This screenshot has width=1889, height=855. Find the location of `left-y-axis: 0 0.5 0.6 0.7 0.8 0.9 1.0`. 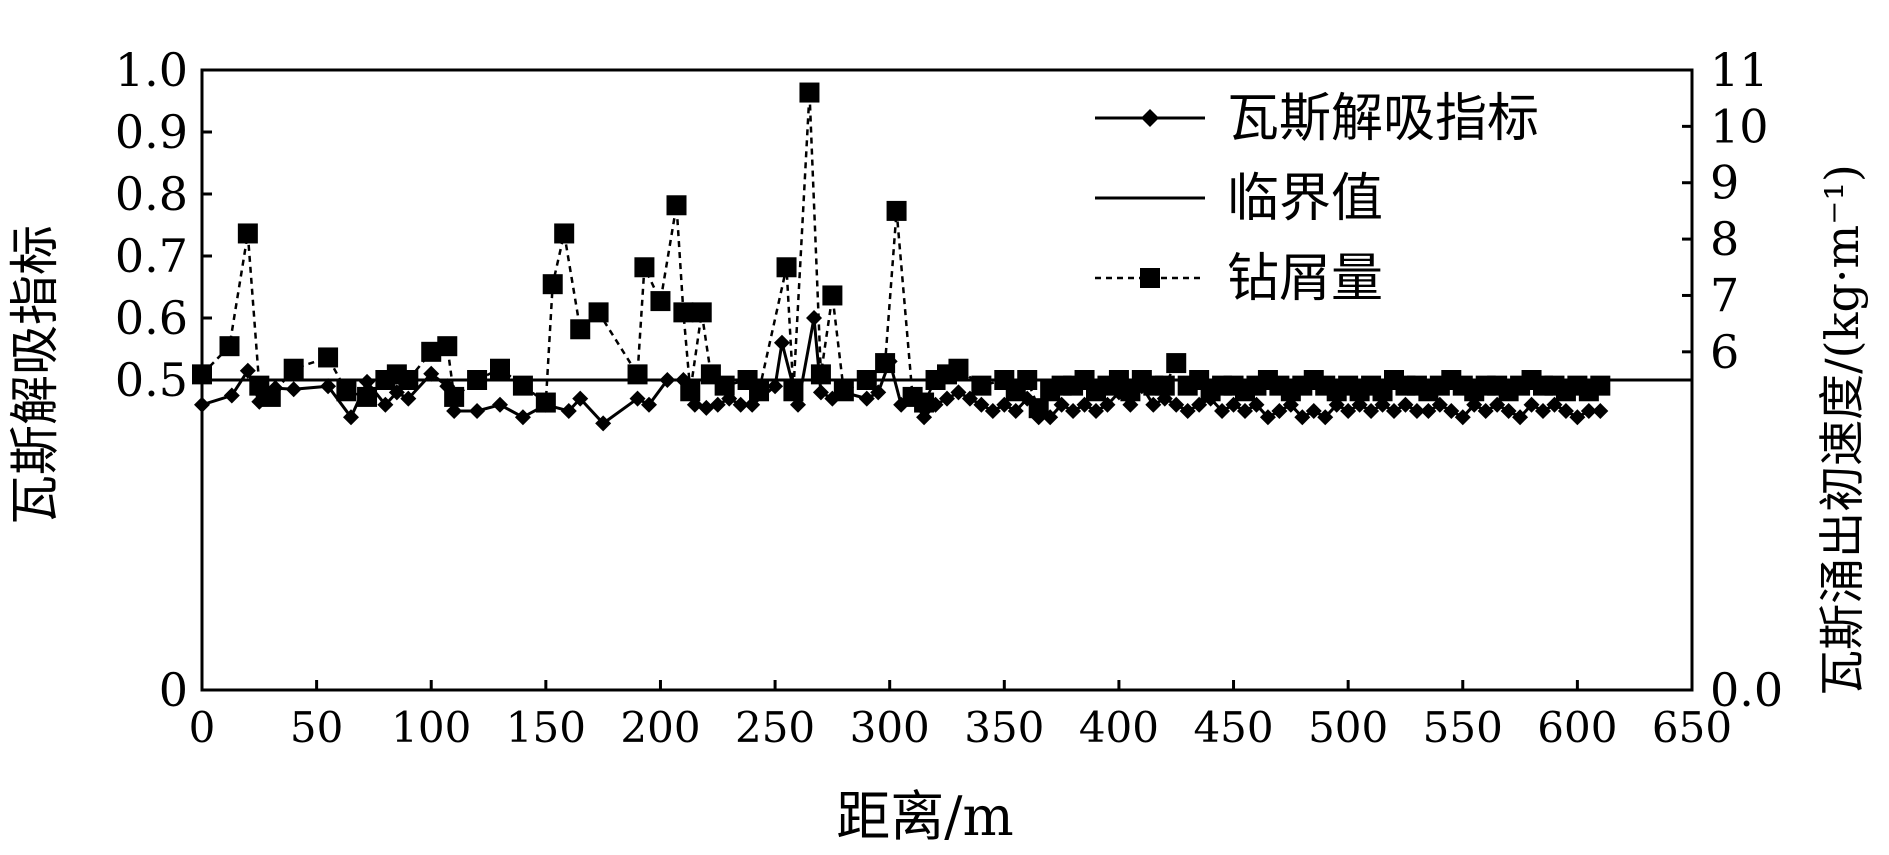

left-y-axis: 0 0.5 0.6 0.7 0.8 0.9 1.0 is located at coordinates (163, 380).